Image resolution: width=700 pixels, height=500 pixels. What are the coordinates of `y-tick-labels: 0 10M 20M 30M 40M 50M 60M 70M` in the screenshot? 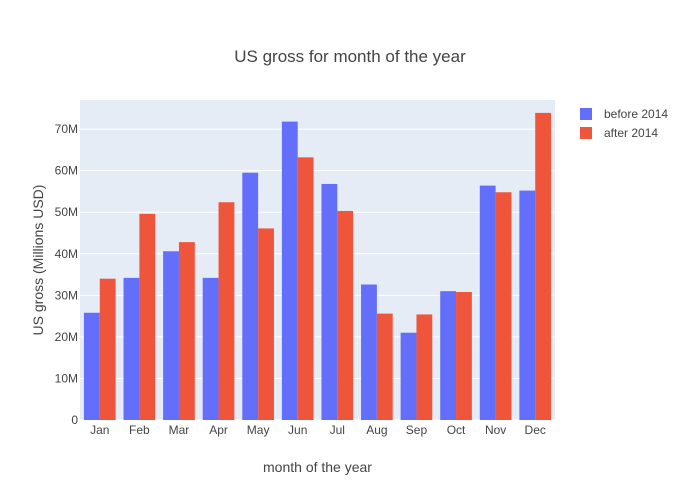 It's located at (67, 274).